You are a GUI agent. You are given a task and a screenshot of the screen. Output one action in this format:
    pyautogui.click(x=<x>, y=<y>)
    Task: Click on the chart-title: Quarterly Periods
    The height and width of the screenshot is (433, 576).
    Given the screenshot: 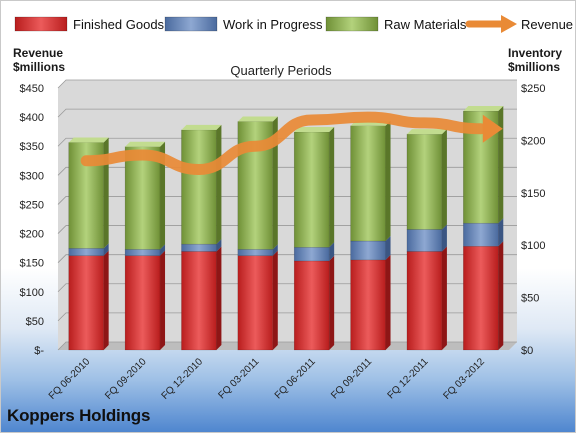 What is the action you would take?
    pyautogui.click(x=281, y=70)
    